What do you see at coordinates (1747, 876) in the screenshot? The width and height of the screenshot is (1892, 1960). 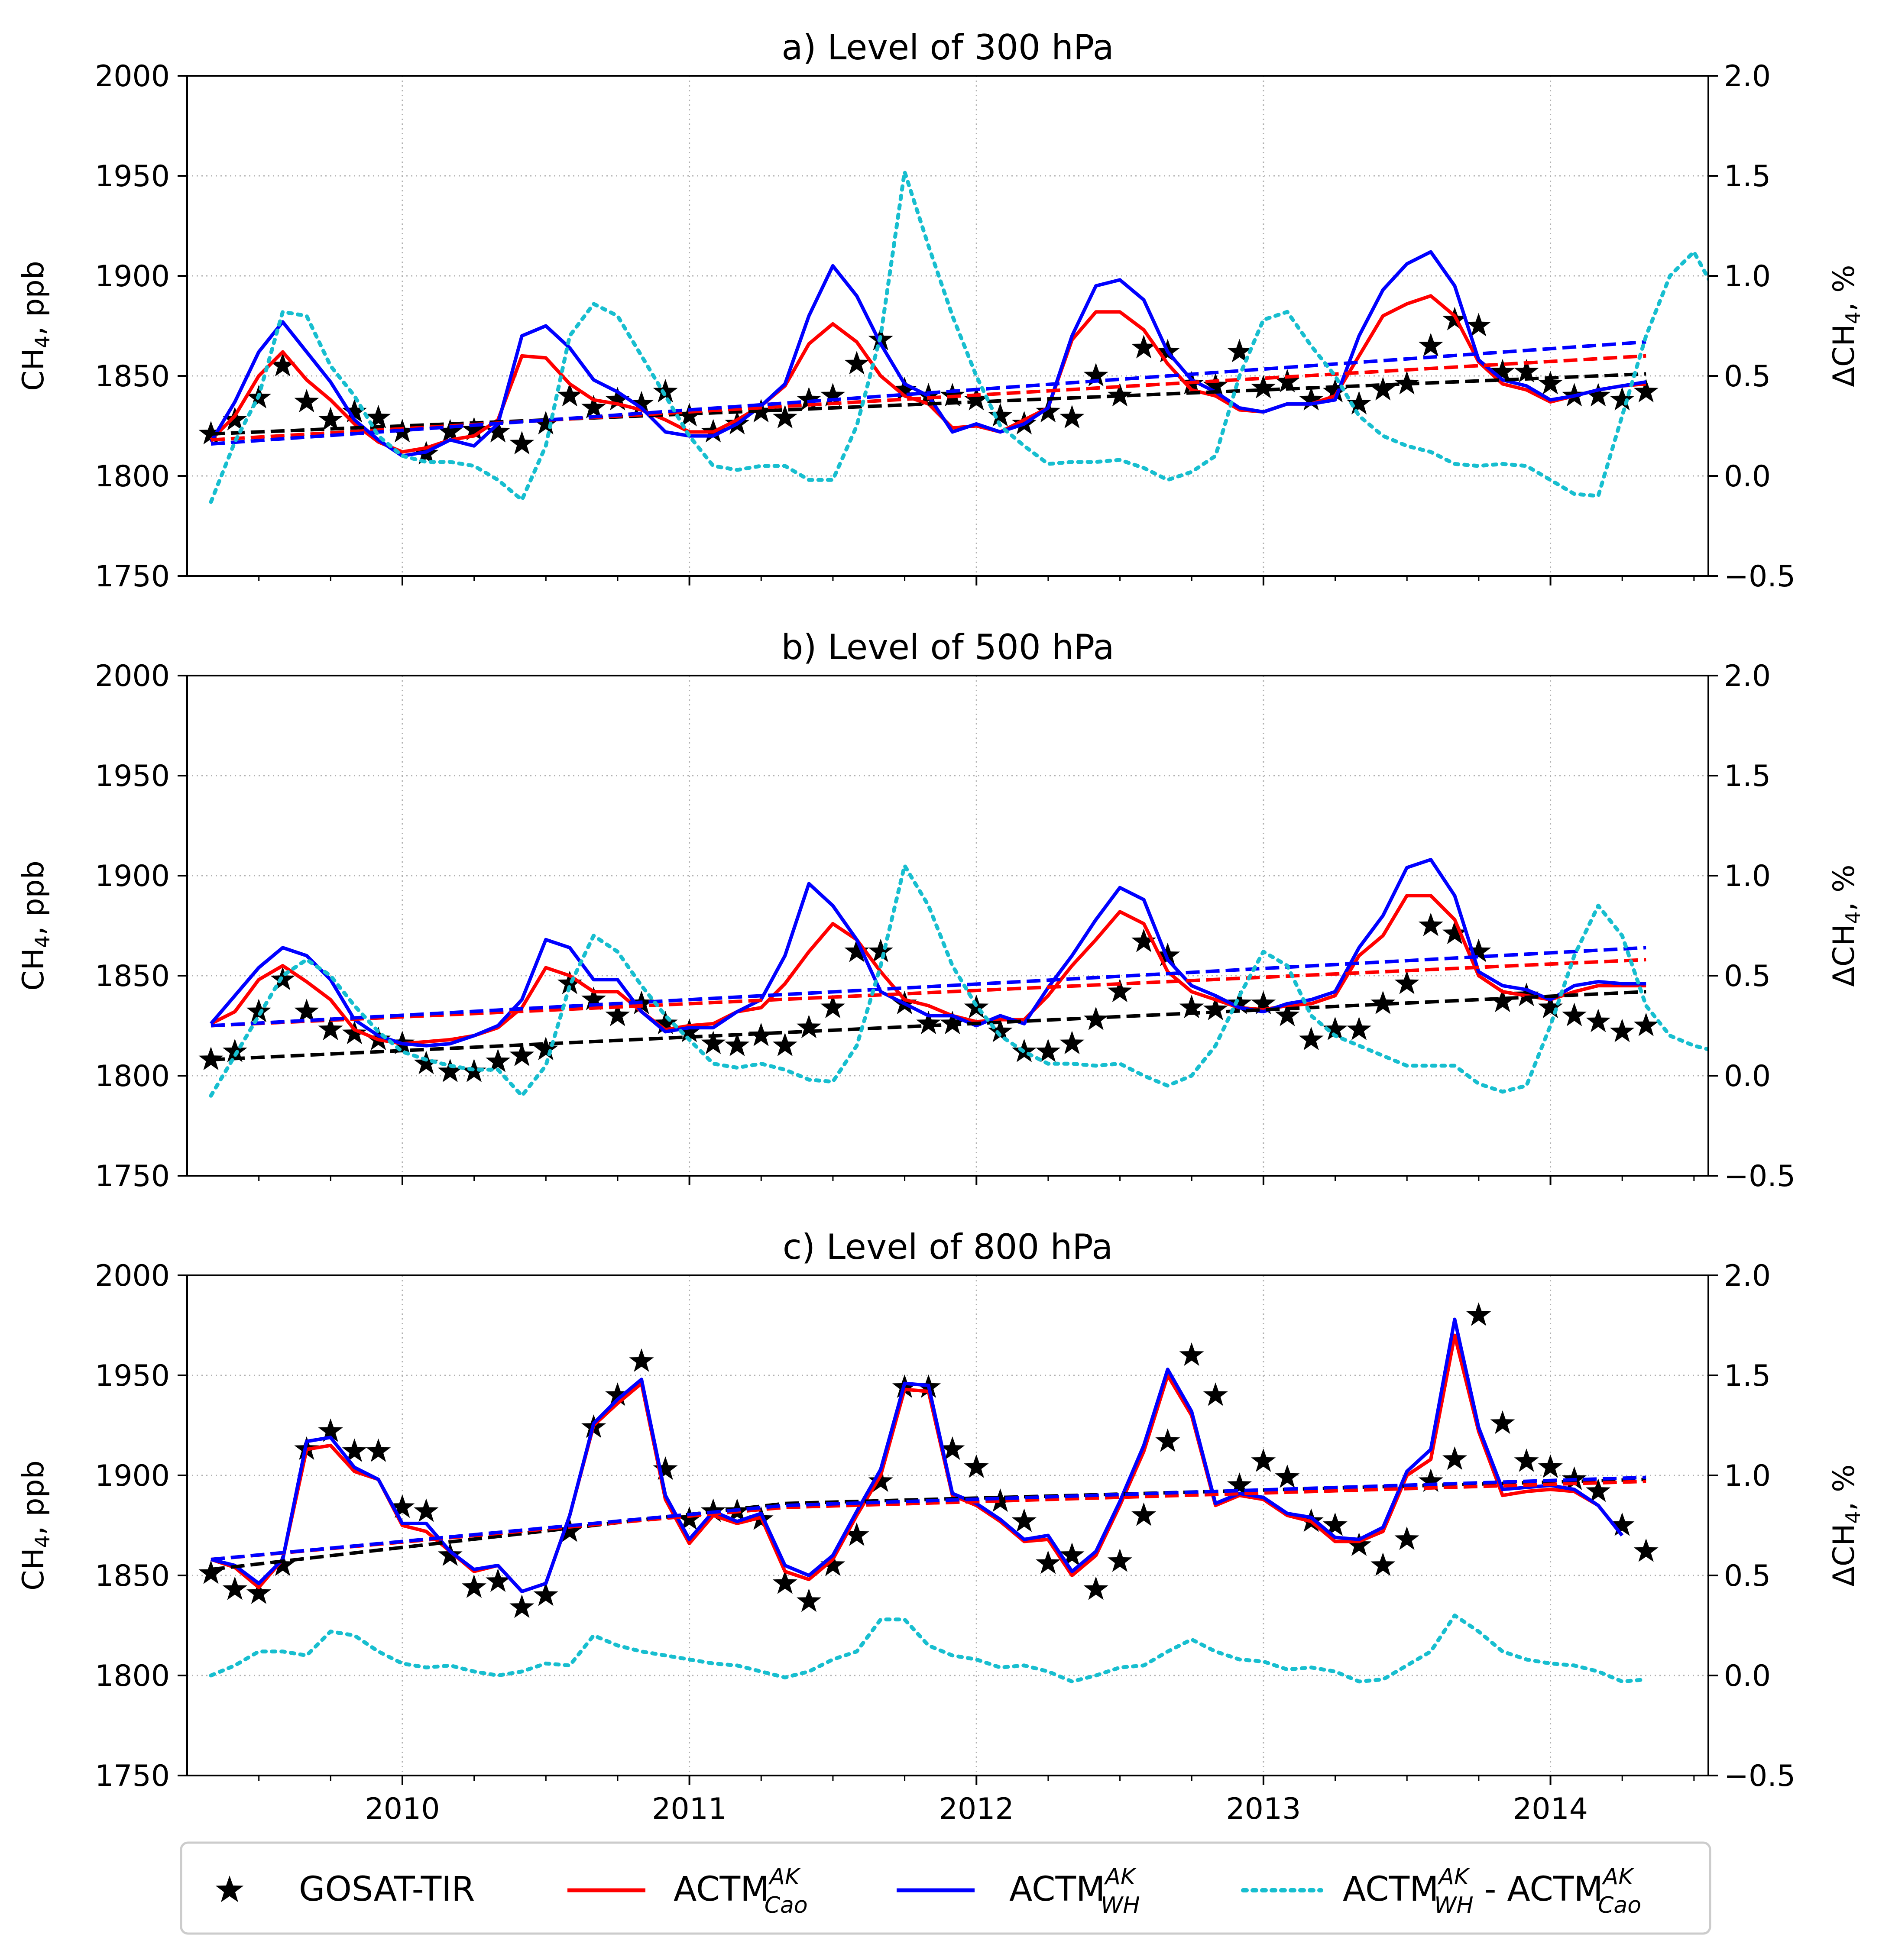 I see `y-right-tick-label: 1.0` at bounding box center [1747, 876].